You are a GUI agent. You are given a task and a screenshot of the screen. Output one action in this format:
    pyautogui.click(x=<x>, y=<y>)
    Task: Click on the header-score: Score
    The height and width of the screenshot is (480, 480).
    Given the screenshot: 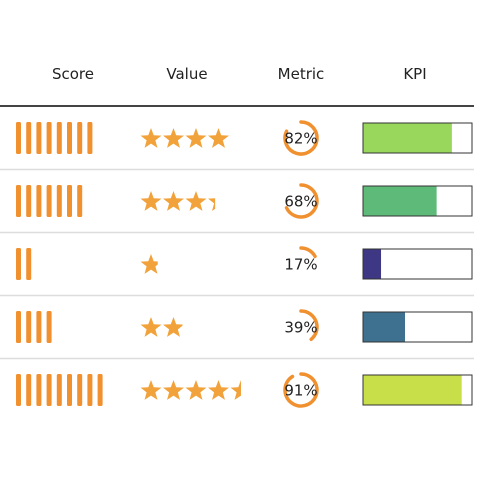 What is the action you would take?
    pyautogui.click(x=73, y=74)
    